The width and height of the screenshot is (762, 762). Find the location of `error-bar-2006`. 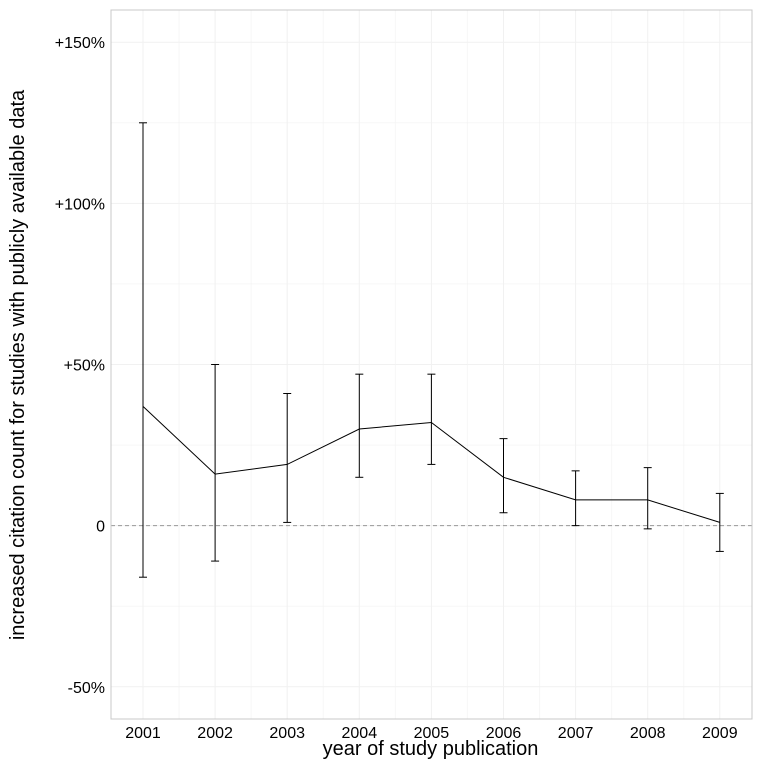

error-bar-2006 is located at coordinates (503, 476).